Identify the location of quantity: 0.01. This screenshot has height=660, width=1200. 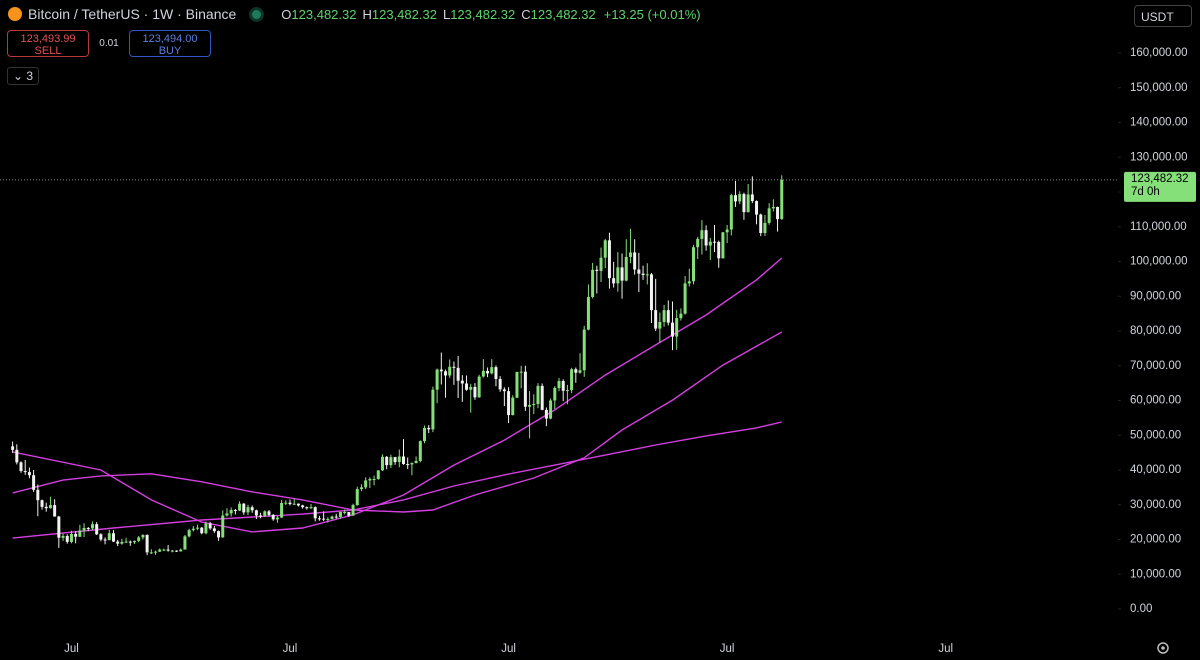
(109, 43).